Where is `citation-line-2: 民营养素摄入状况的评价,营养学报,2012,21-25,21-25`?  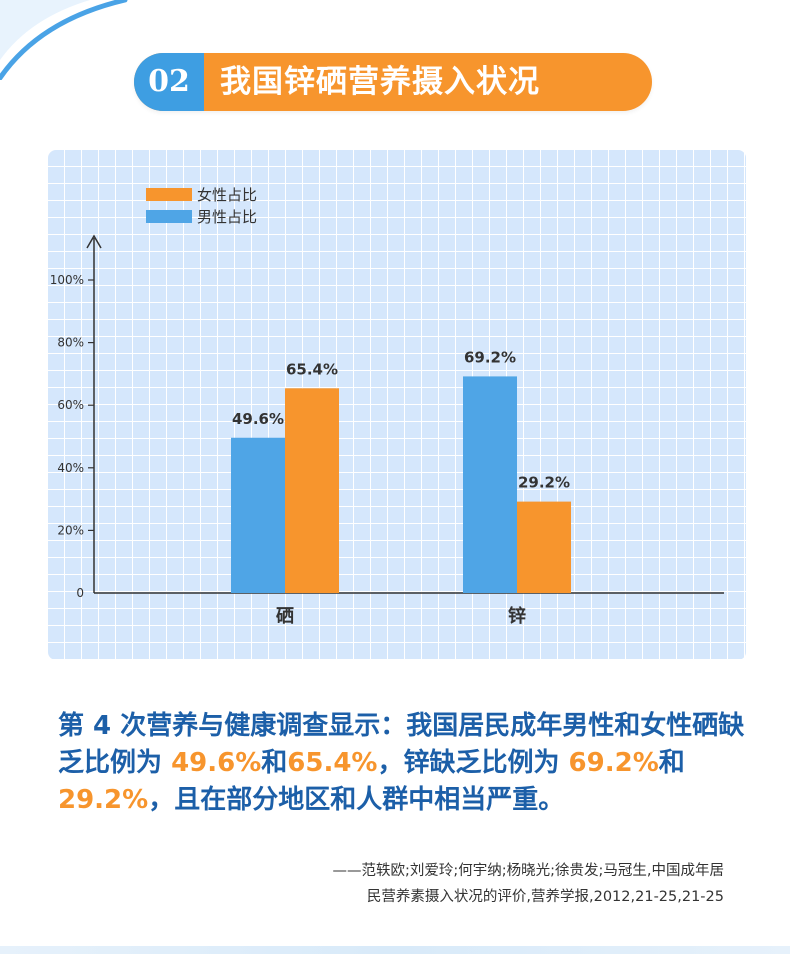
citation-line-2: 民营养素摄入状况的评价,营养学报,2012,21-25,21-25 is located at coordinates (545, 897).